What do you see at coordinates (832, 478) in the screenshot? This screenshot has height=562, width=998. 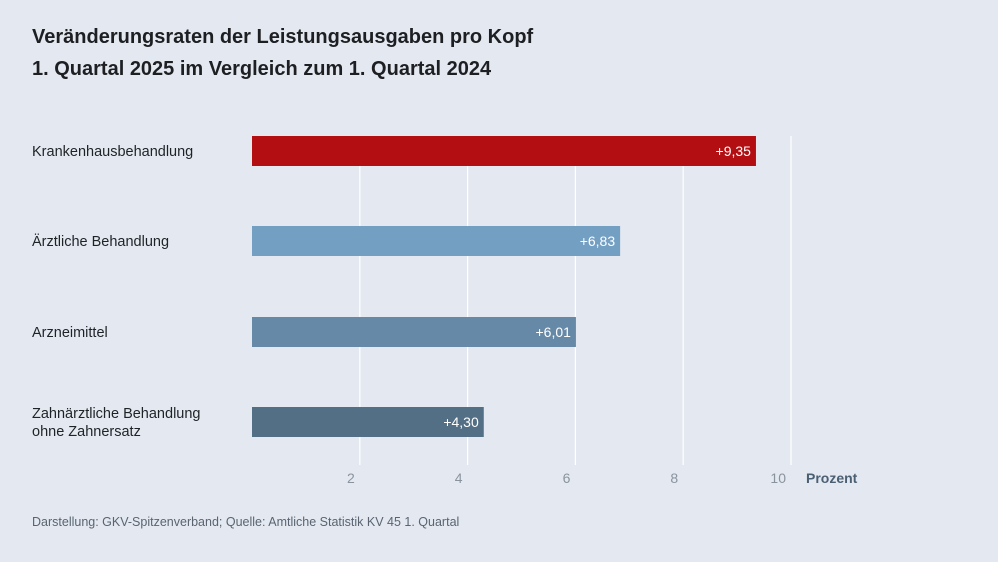 I see `x-axis-label: Prozent` at bounding box center [832, 478].